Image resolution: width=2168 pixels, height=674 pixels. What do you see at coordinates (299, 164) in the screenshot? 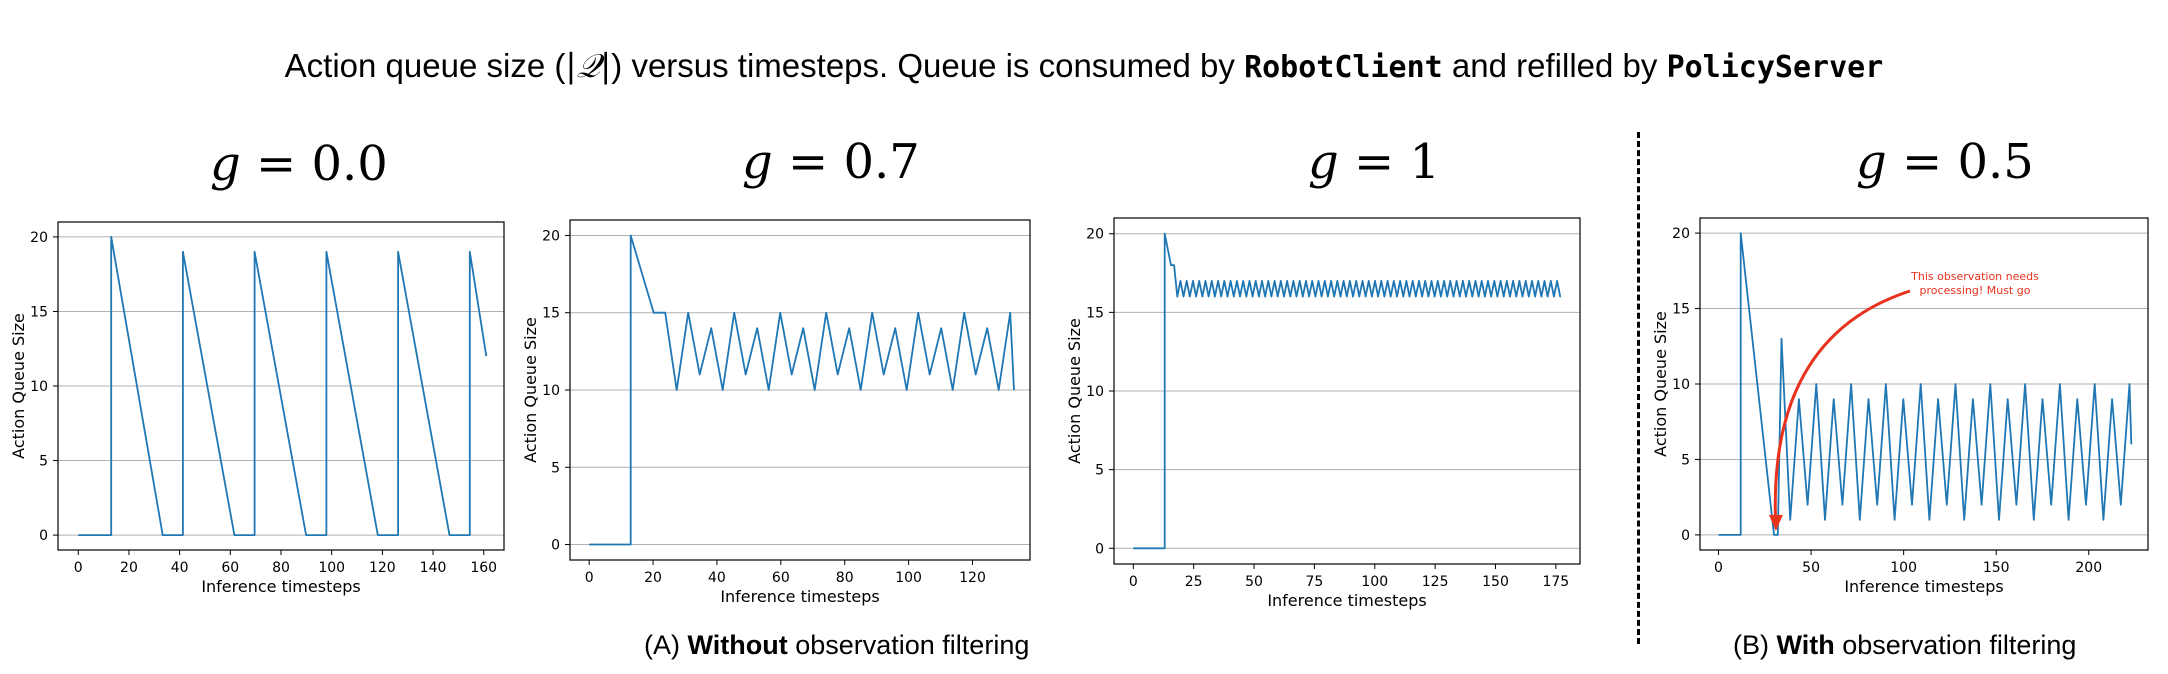
I see `panel-label-1: g = 0.0` at bounding box center [299, 164].